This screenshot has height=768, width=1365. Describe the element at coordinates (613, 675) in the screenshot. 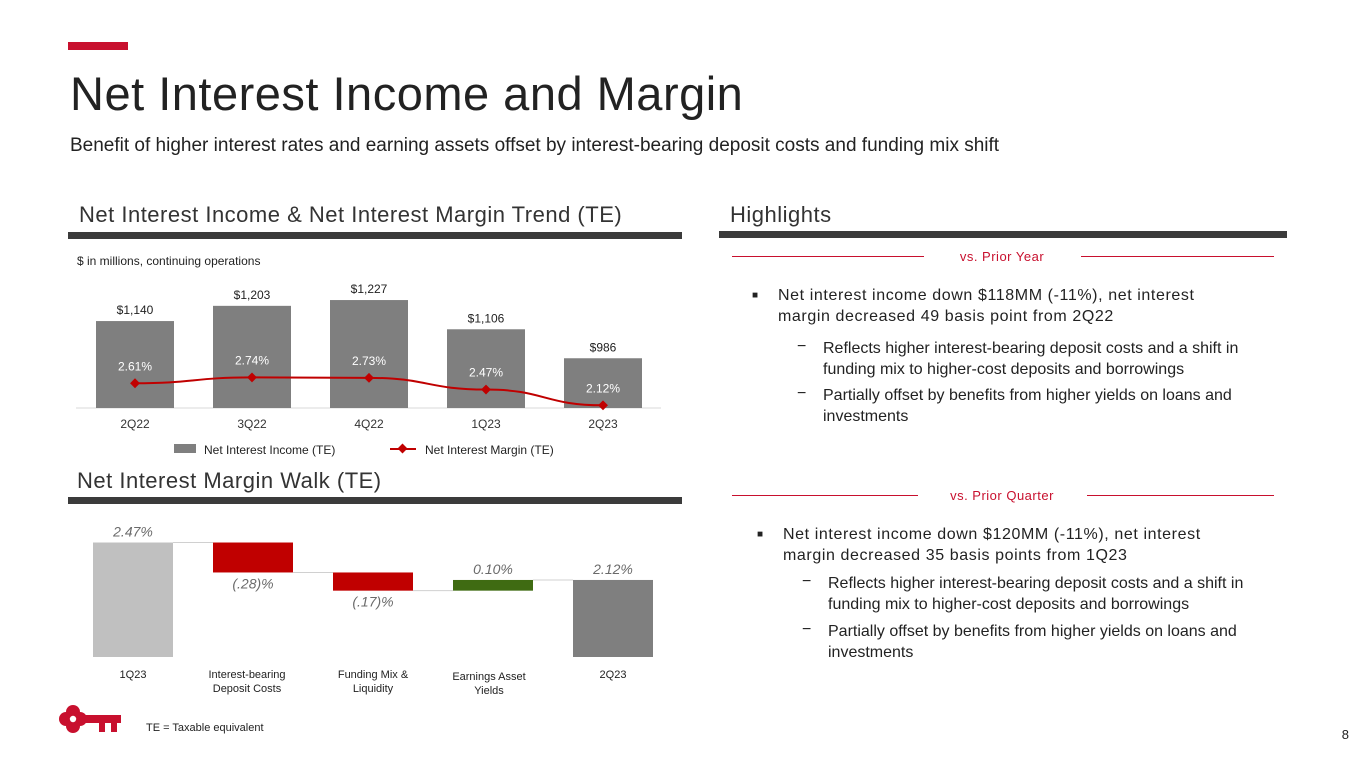

I see `walk-category-label: 2Q23` at that location.